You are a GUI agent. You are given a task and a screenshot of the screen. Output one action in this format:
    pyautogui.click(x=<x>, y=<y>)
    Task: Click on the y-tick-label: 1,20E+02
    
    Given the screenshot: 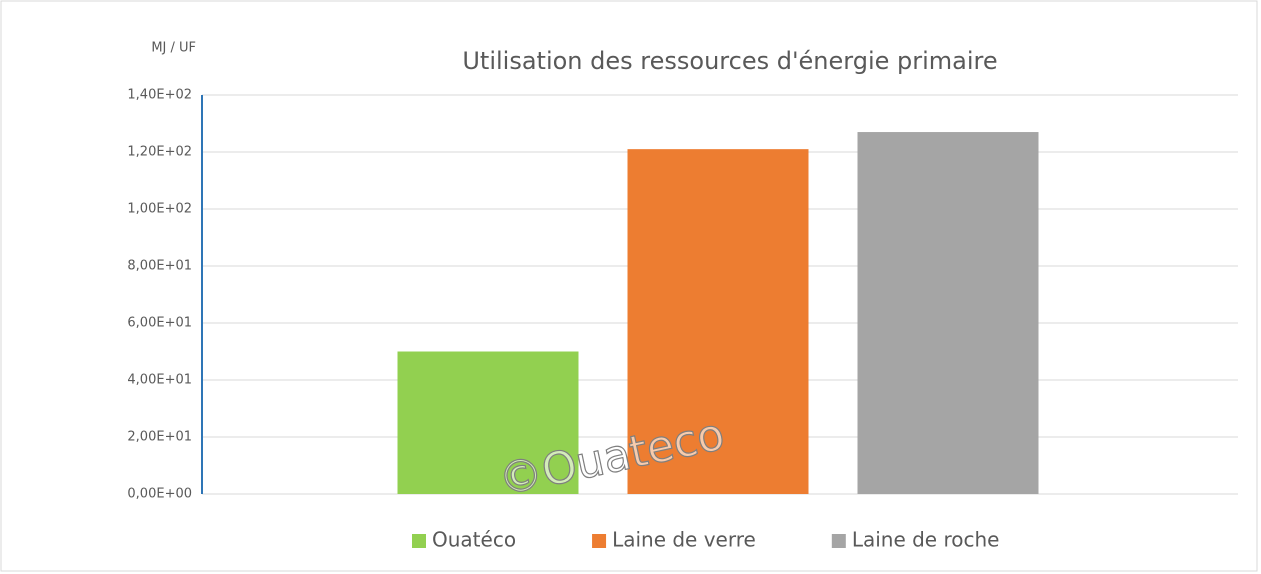 What is the action you would take?
    pyautogui.click(x=159, y=152)
    